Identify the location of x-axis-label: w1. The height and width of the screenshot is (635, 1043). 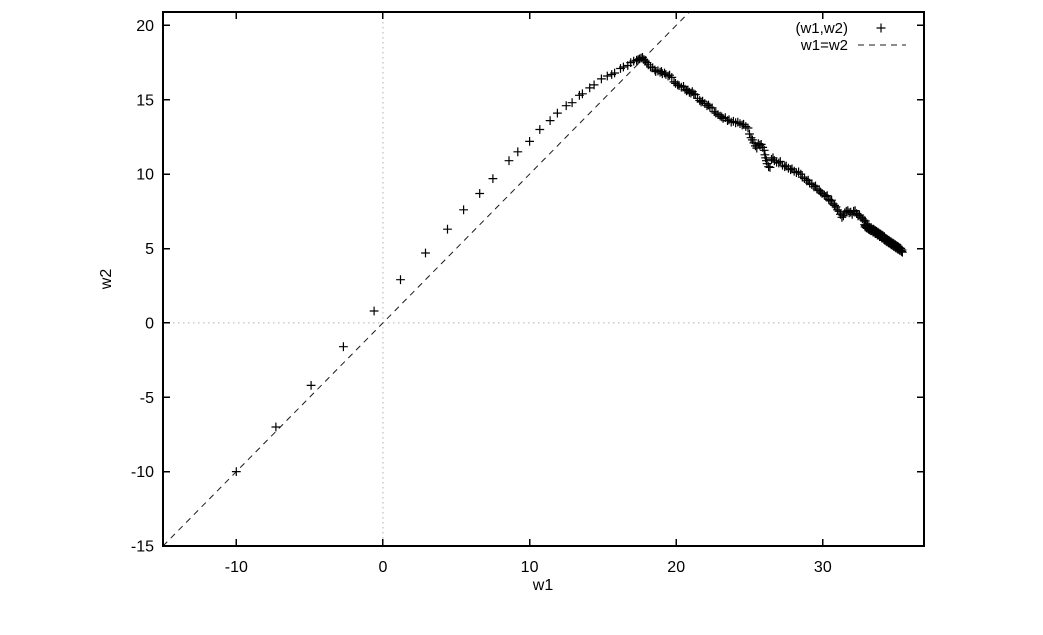
(543, 585).